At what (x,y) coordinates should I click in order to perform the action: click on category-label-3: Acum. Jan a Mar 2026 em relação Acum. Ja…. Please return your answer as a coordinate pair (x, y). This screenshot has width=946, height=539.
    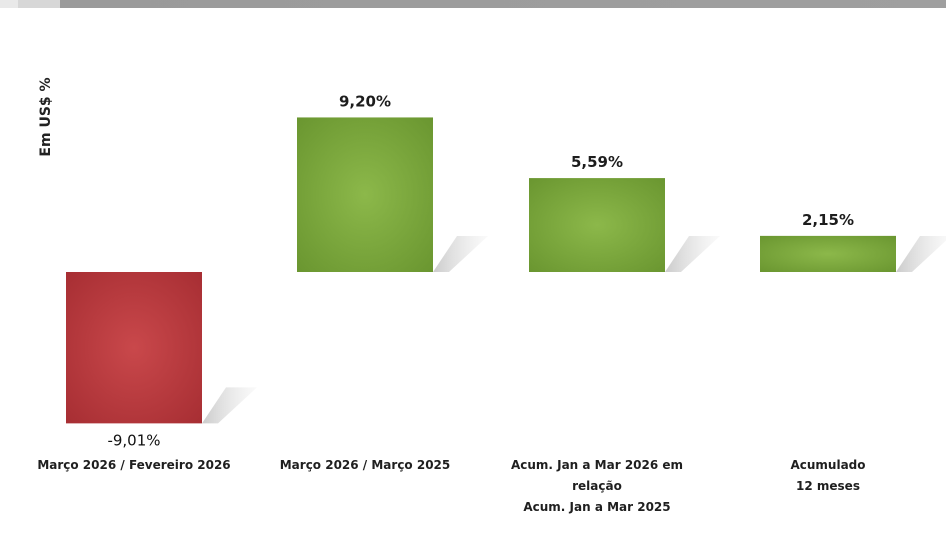
    Looking at the image, I should click on (597, 486).